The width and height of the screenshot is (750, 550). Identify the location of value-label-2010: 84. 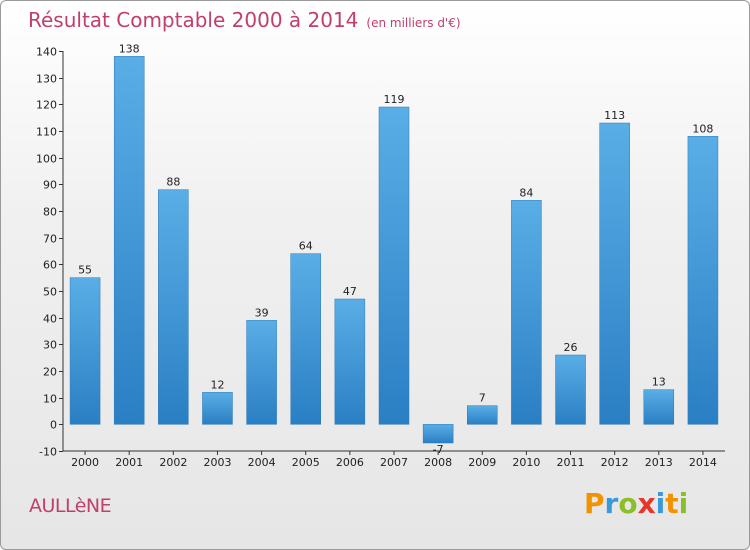
(526, 192).